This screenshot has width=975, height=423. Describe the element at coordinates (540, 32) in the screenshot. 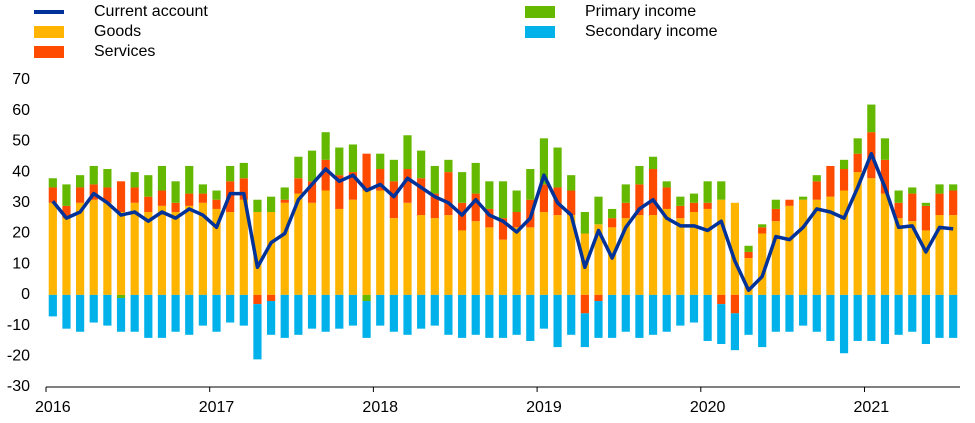

I see `legend-swatch` at that location.